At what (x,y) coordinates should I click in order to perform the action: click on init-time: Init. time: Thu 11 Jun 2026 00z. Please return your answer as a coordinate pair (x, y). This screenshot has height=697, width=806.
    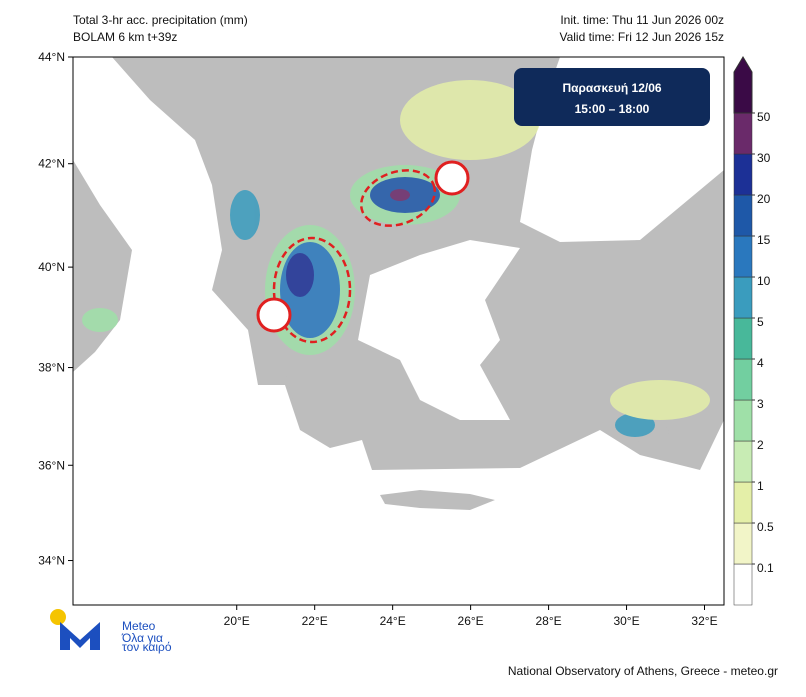
    Looking at the image, I should click on (642, 20).